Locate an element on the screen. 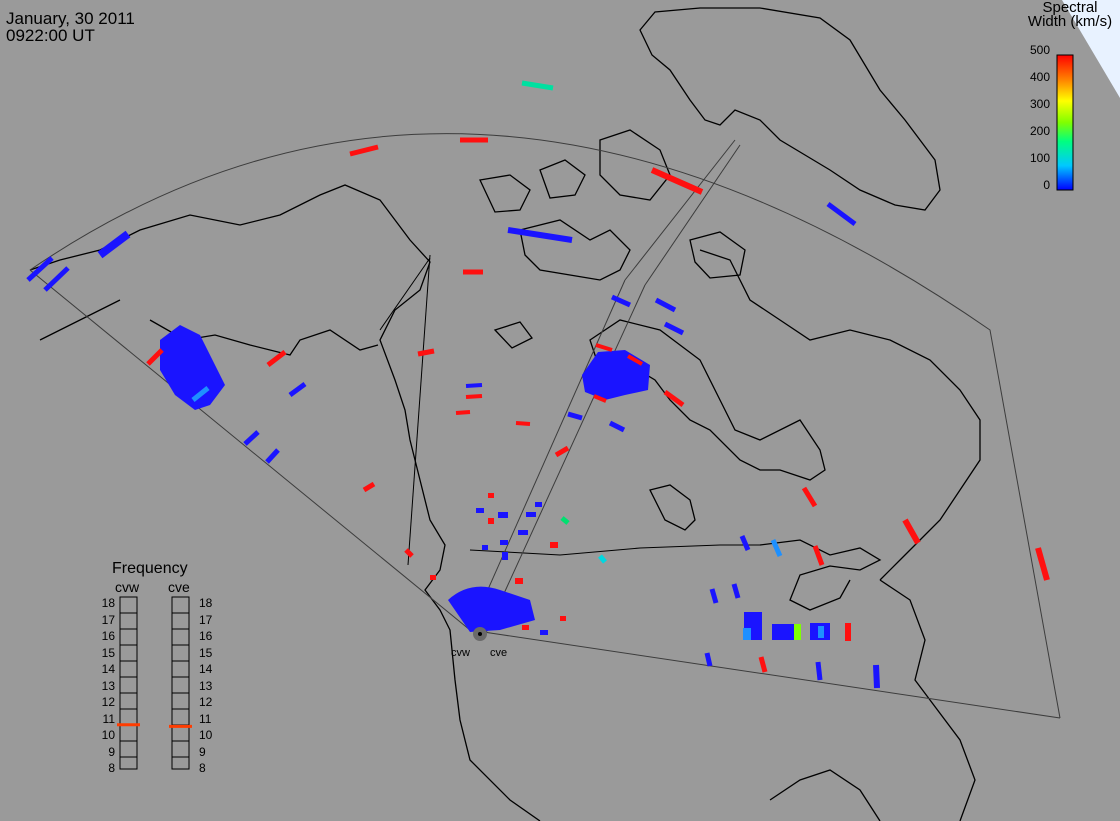 The width and height of the screenshot is (1120, 821). frequency-title: Frequency is located at coordinates (150, 568).